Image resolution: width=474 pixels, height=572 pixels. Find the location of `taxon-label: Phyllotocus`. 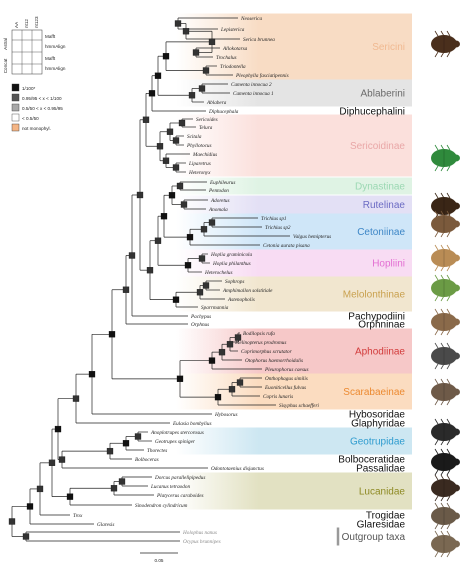

taxon-label: Phyllotocus is located at coordinates (199, 146).